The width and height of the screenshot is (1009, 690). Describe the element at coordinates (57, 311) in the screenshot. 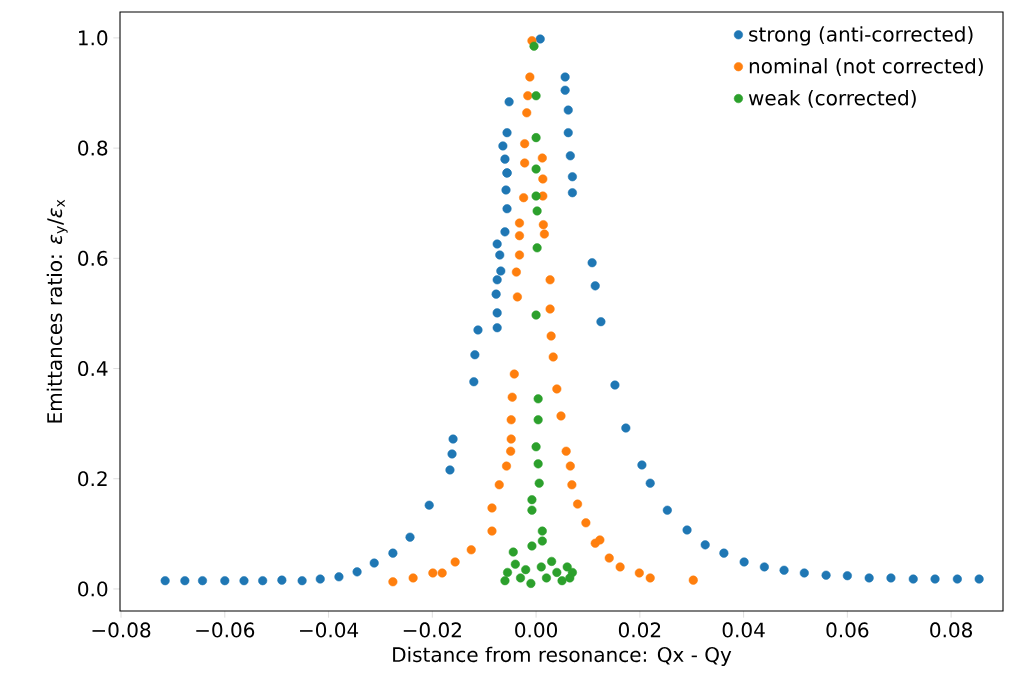

I see `y-axis-title: Emittances ratio: ε$_{y}$/ε$_{x}$` at that location.